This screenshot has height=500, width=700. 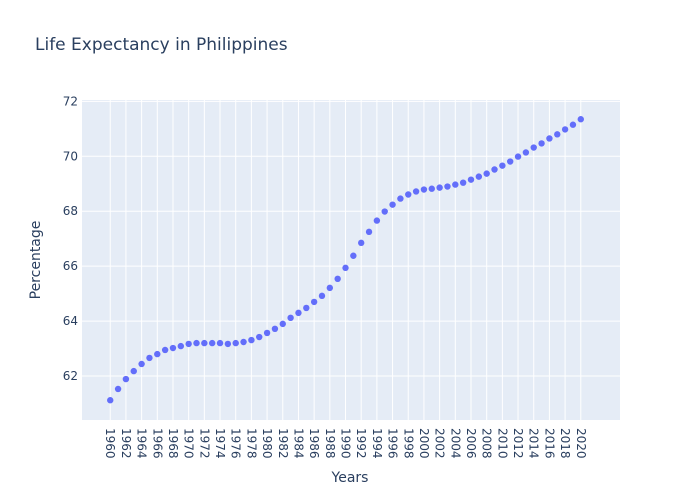 What do you see at coordinates (126, 443) in the screenshot?
I see `x-tick-label: 1962` at bounding box center [126, 443].